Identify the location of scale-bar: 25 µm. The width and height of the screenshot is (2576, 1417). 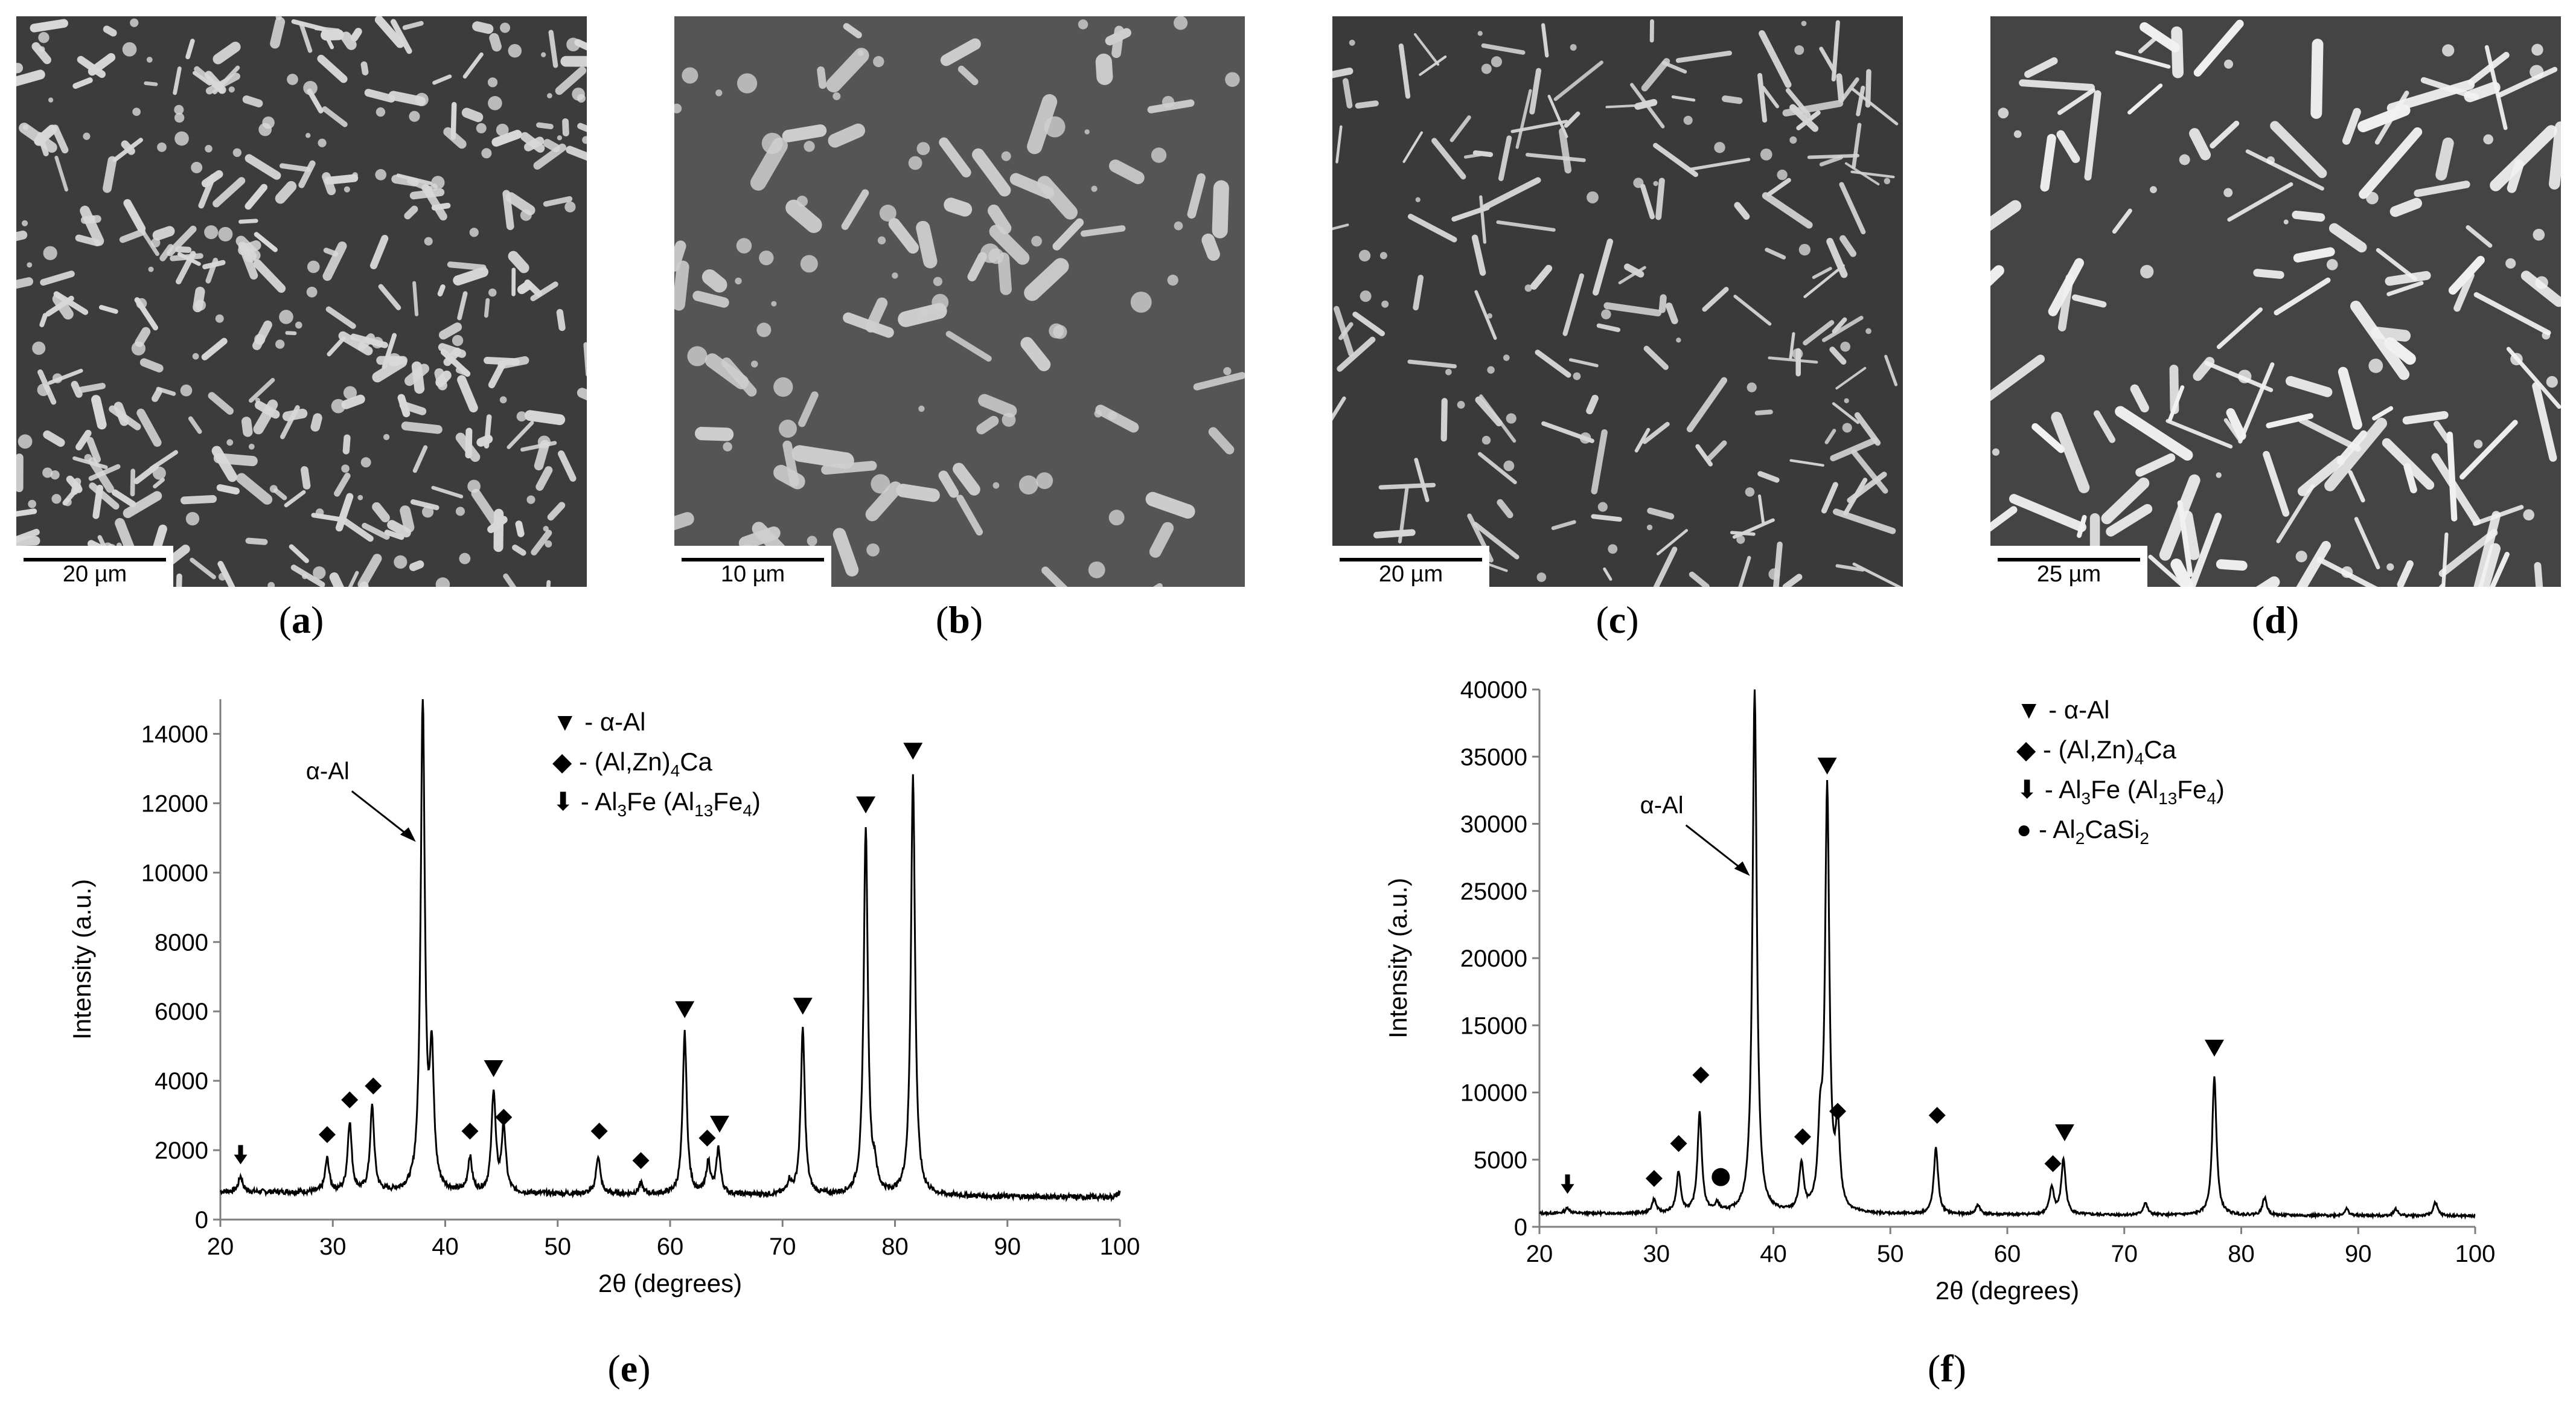
(2068, 566).